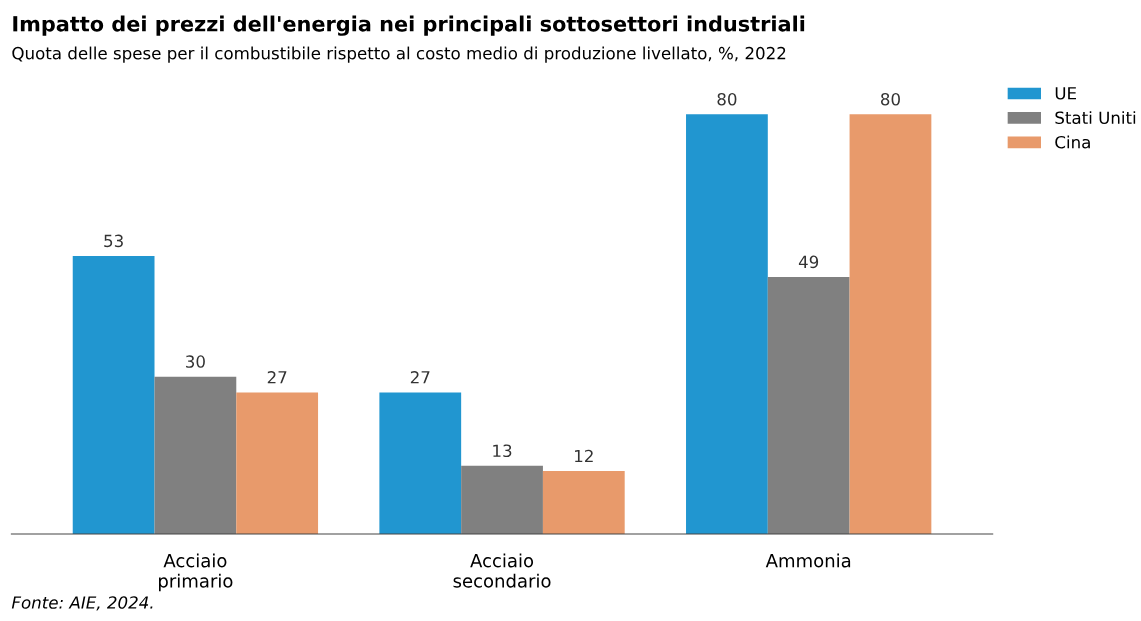 This screenshot has width=1141, height=621. What do you see at coordinates (502, 451) in the screenshot?
I see `data-label: 13` at bounding box center [502, 451].